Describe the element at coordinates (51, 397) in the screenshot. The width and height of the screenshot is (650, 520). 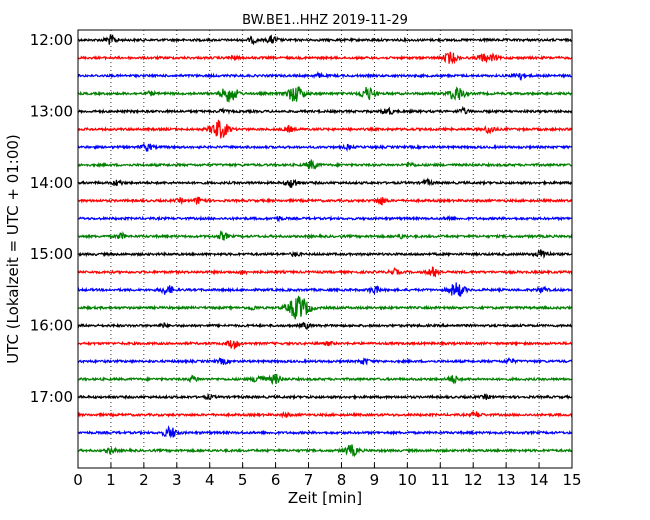
I see `y-tick-label: 17:00` at that location.